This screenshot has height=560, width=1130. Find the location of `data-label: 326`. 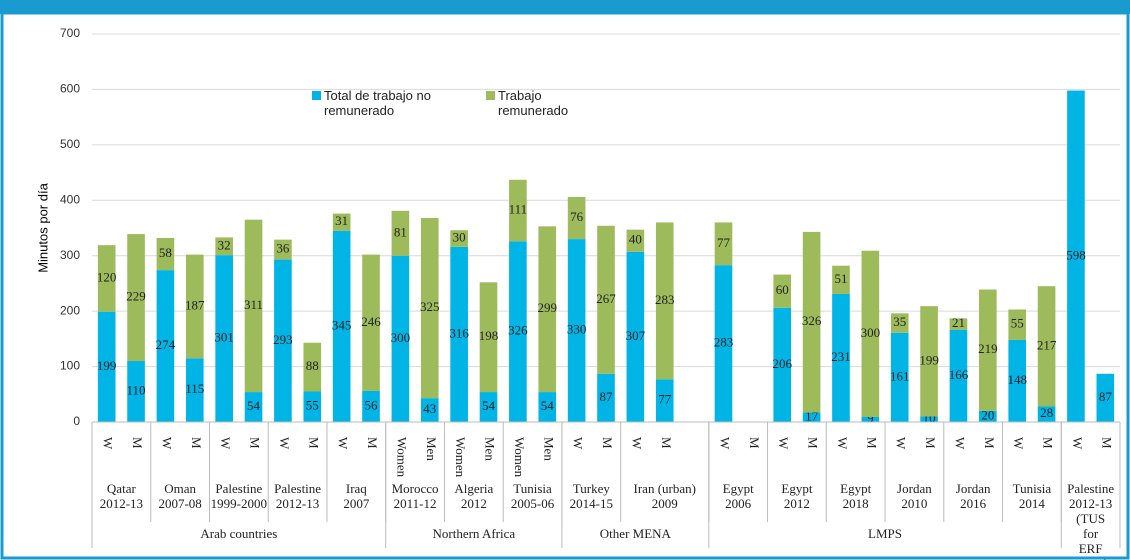

data-label: 326 is located at coordinates (518, 330).